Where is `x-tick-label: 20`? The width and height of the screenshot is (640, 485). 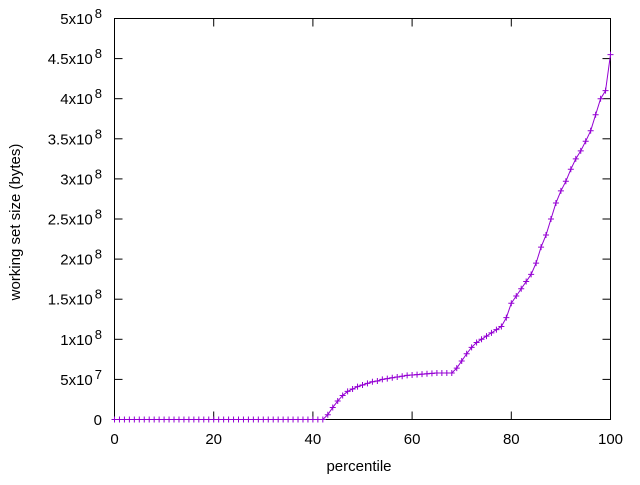
x-tick-label: 20 is located at coordinates (213, 439).